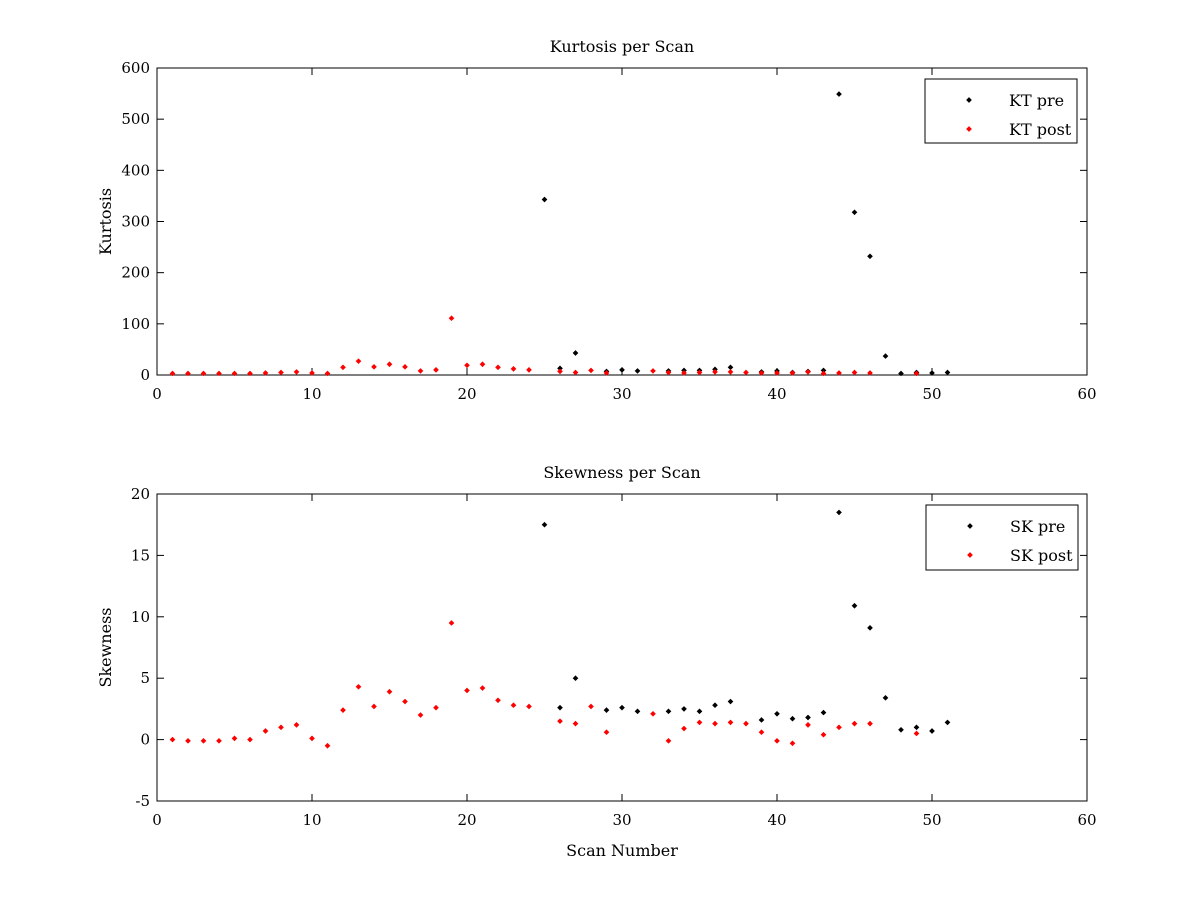 Image resolution: width=1200 pixels, height=900 pixels. I want to click on legend-entry: KT pre, so click(1036, 100).